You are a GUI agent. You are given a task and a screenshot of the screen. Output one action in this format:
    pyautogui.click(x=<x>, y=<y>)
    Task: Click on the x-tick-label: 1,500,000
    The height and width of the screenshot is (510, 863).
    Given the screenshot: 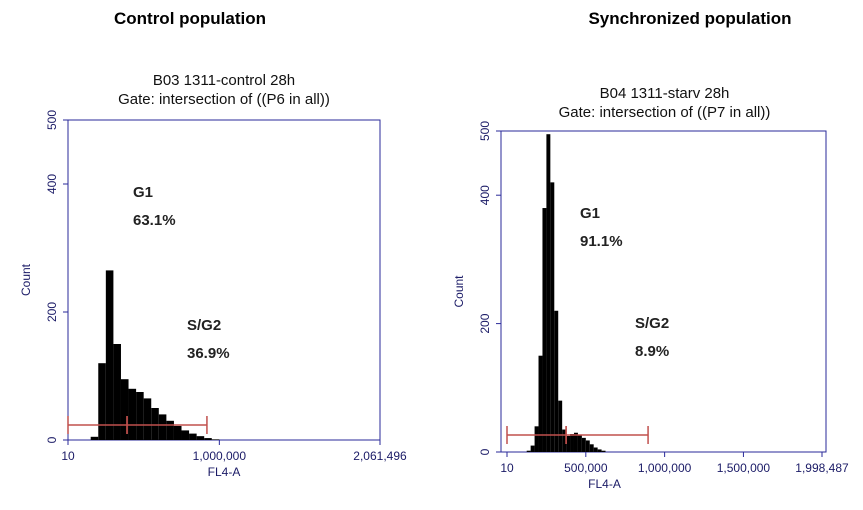 What is the action you would take?
    pyautogui.click(x=744, y=468)
    